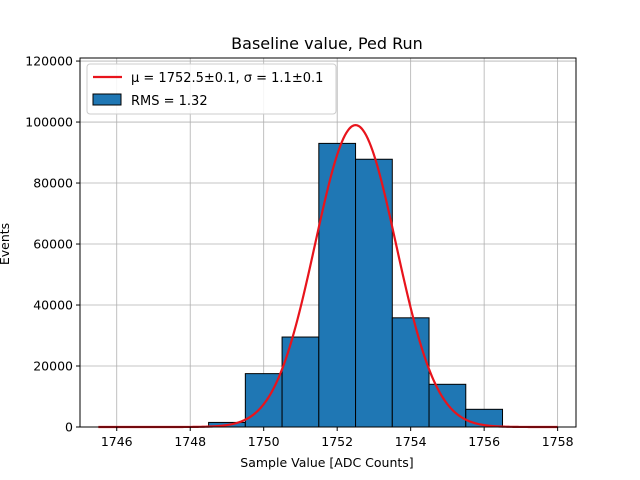  I want to click on x-axis-ticks: 1746 1748 1750 1752 1754 1756 1758, so click(337, 438).